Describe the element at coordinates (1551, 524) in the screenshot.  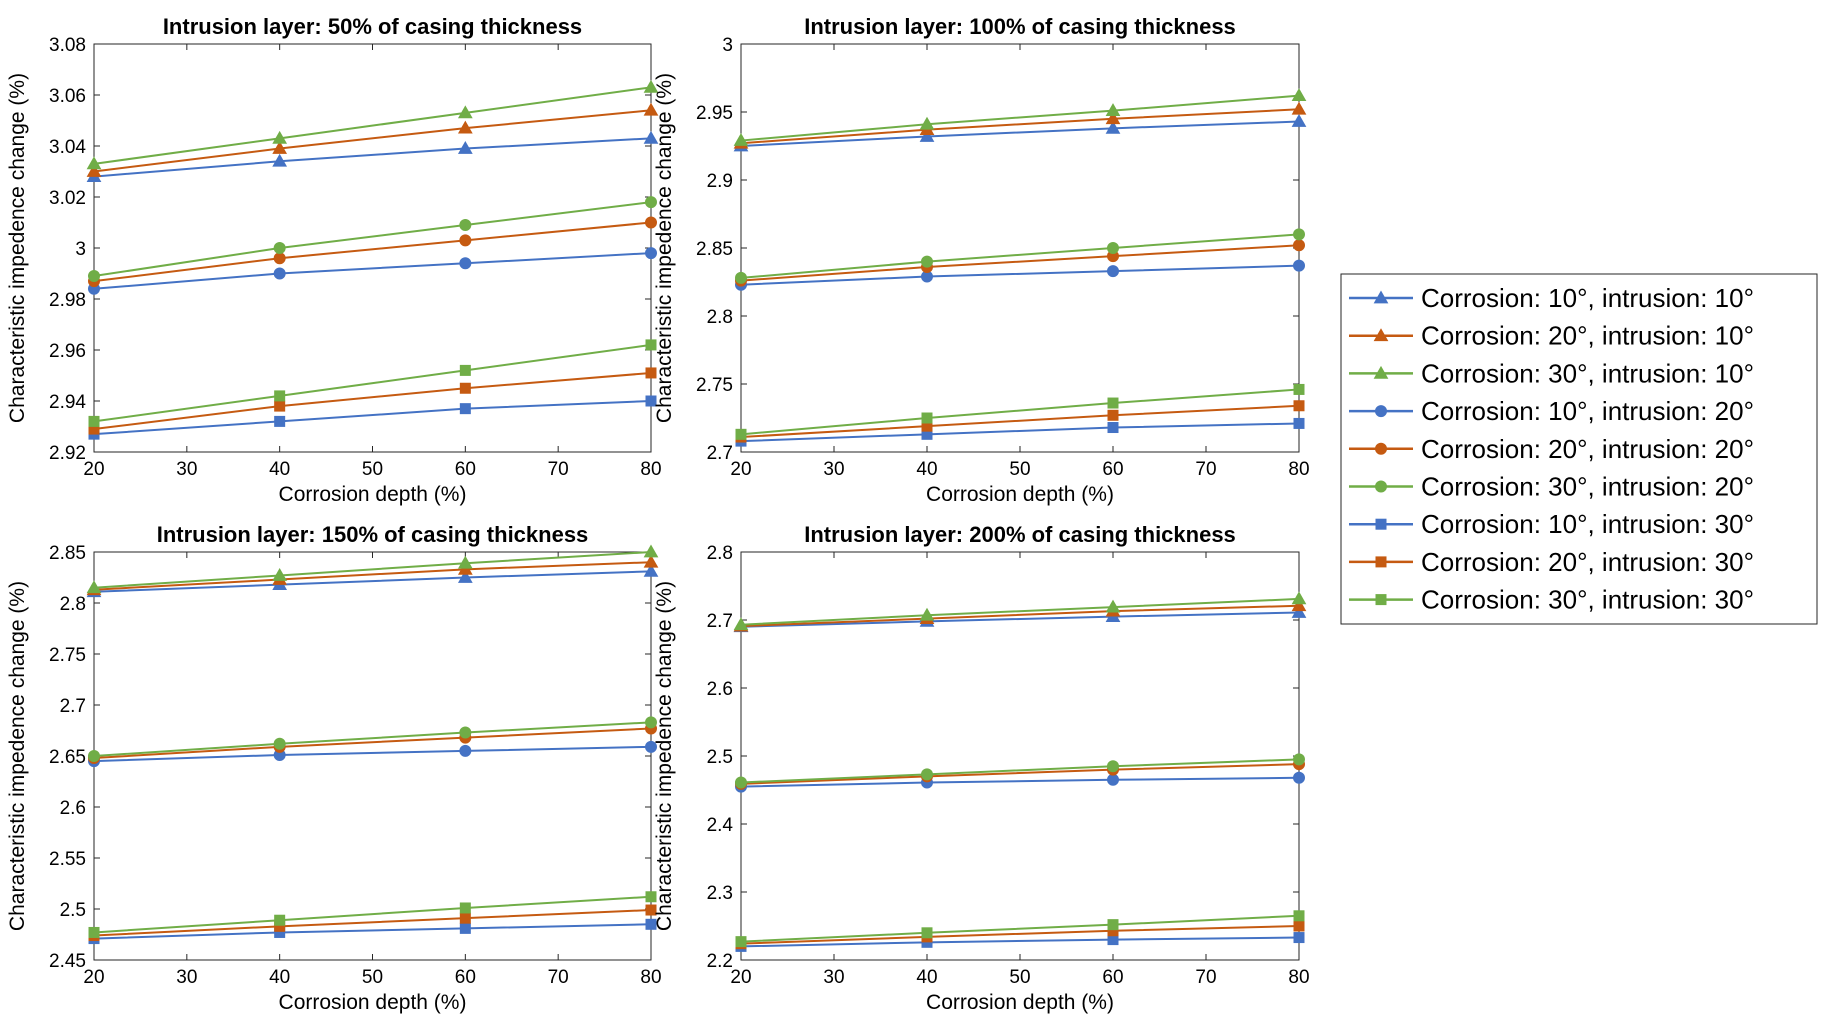
I see `legend-entry: Corrosion: 10°, intrusion: 30°` at that location.